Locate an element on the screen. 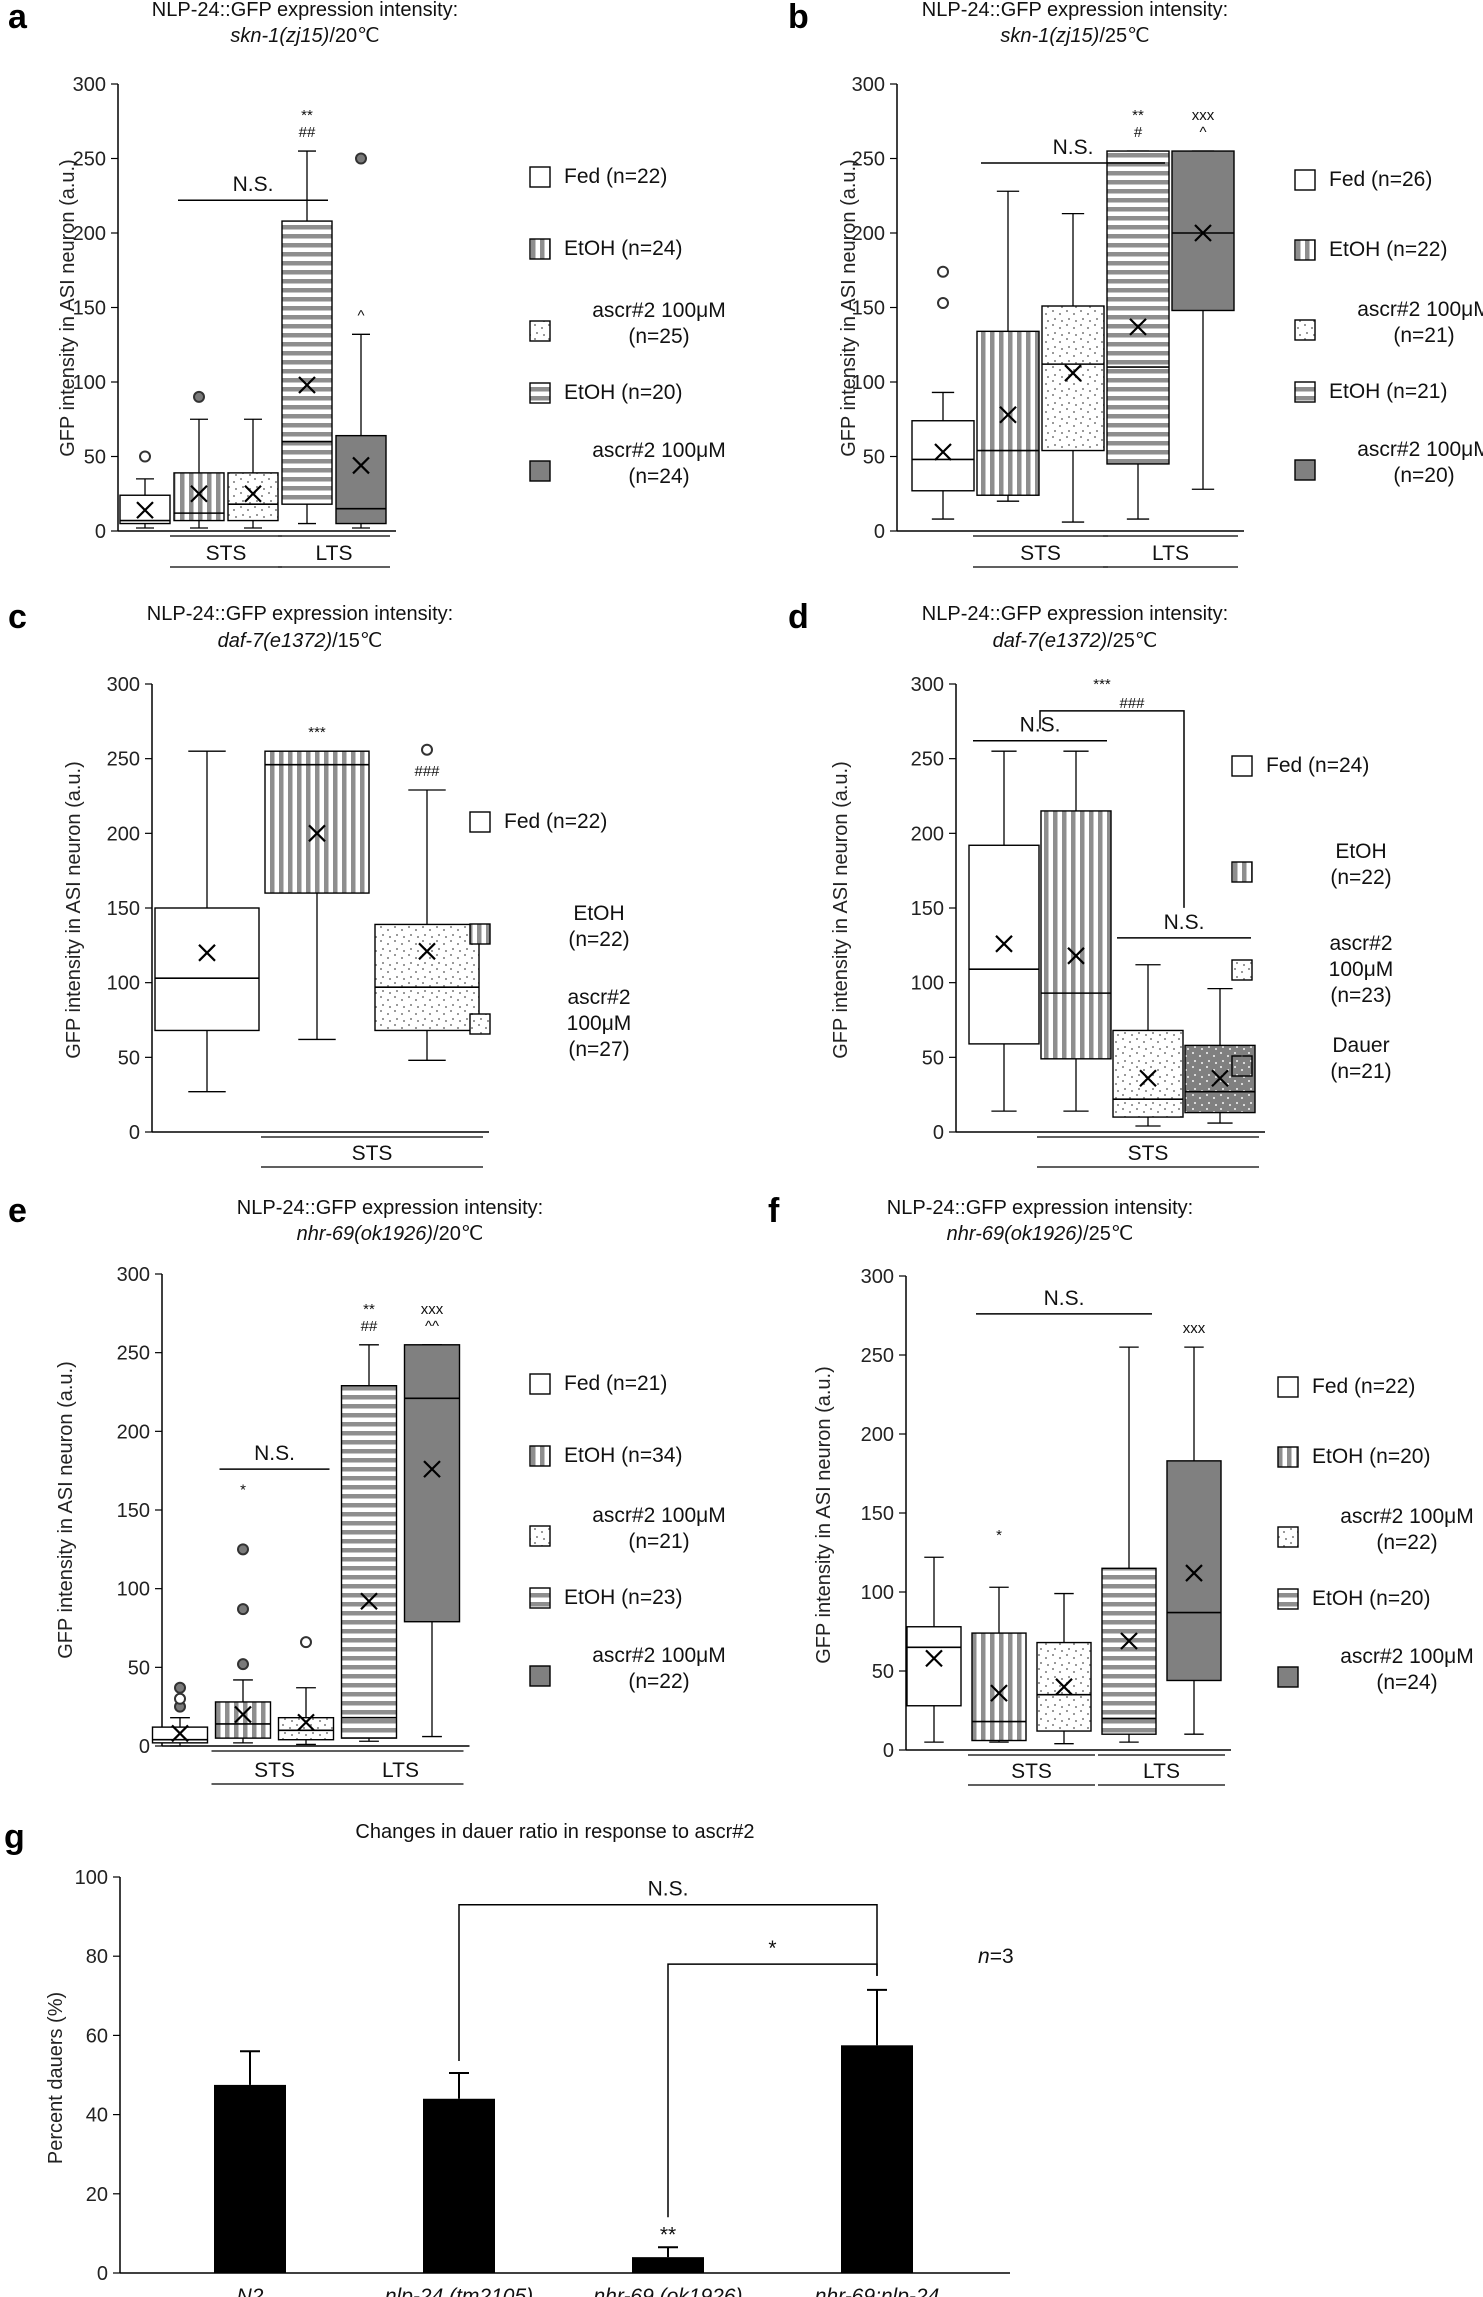  strain-name: skn-1(zj15) is located at coordinates (279, 36).